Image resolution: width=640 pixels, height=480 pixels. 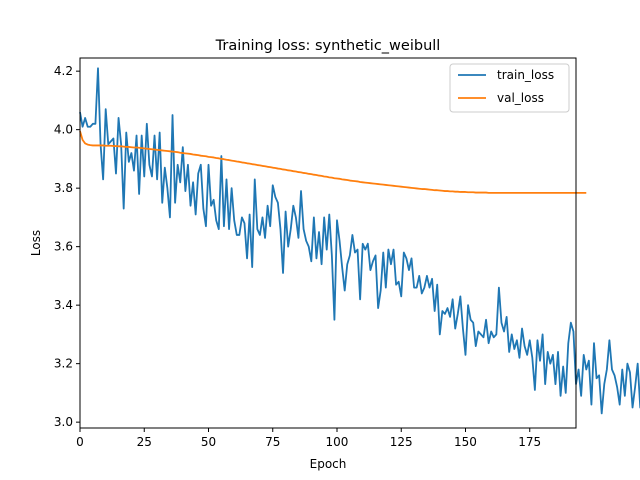 What do you see at coordinates (272, 442) in the screenshot?
I see `x-tick-label: 75` at bounding box center [272, 442].